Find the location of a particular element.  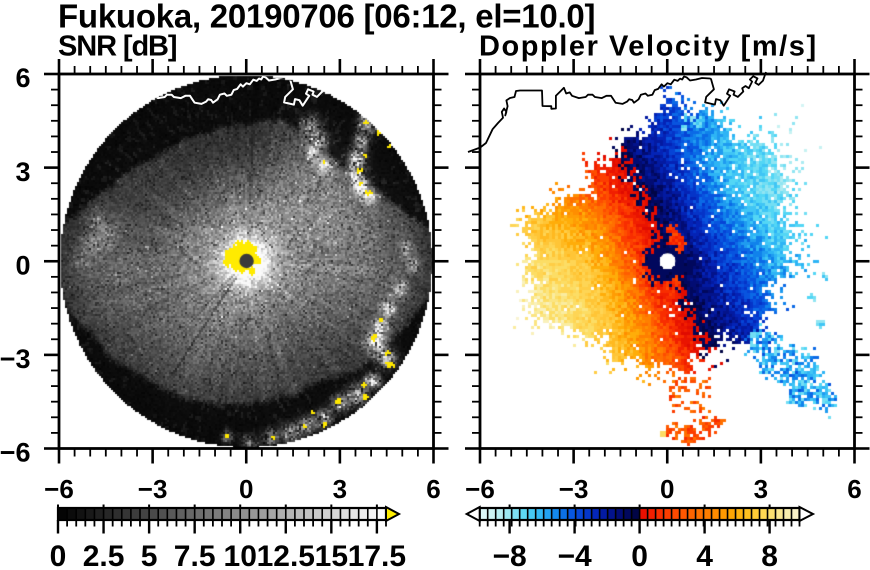

svg-text: 12.5 is located at coordinates (286, 555).